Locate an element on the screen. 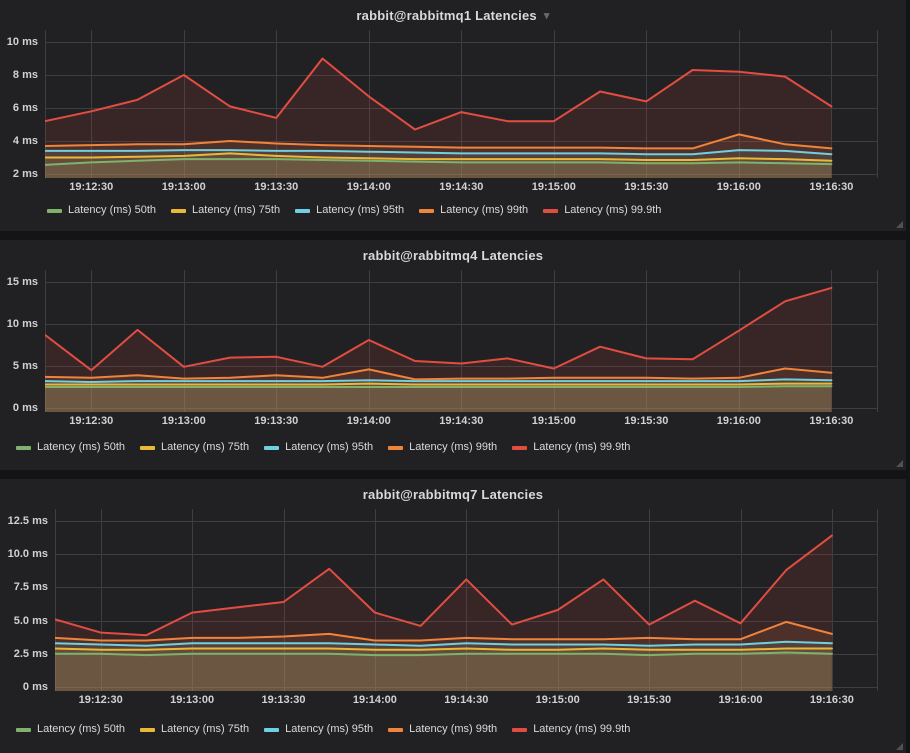 The width and height of the screenshot is (910, 753). panel-header: rabbit@rabbitmq4 Latencies is located at coordinates (453, 255).